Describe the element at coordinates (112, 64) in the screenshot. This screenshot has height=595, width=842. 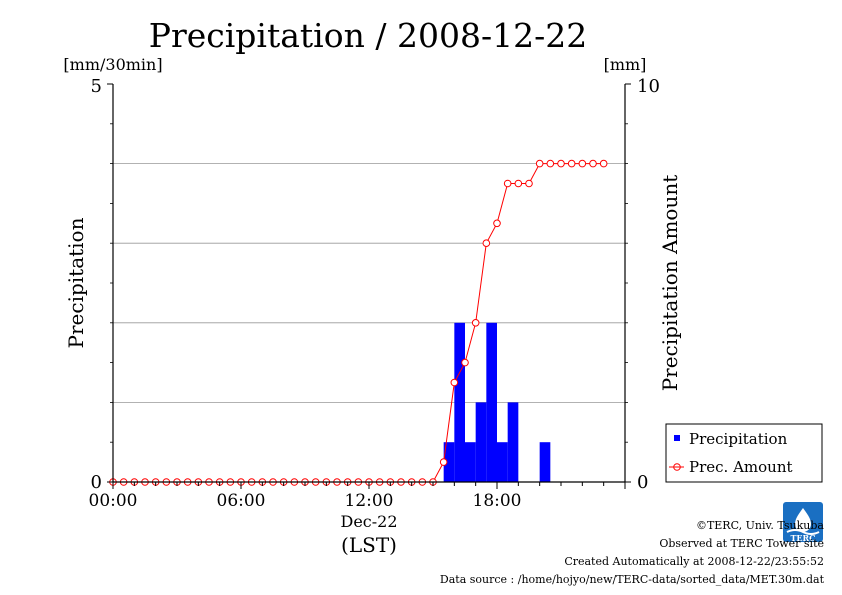
I see `left-axis-unit: [mm/30min]` at that location.